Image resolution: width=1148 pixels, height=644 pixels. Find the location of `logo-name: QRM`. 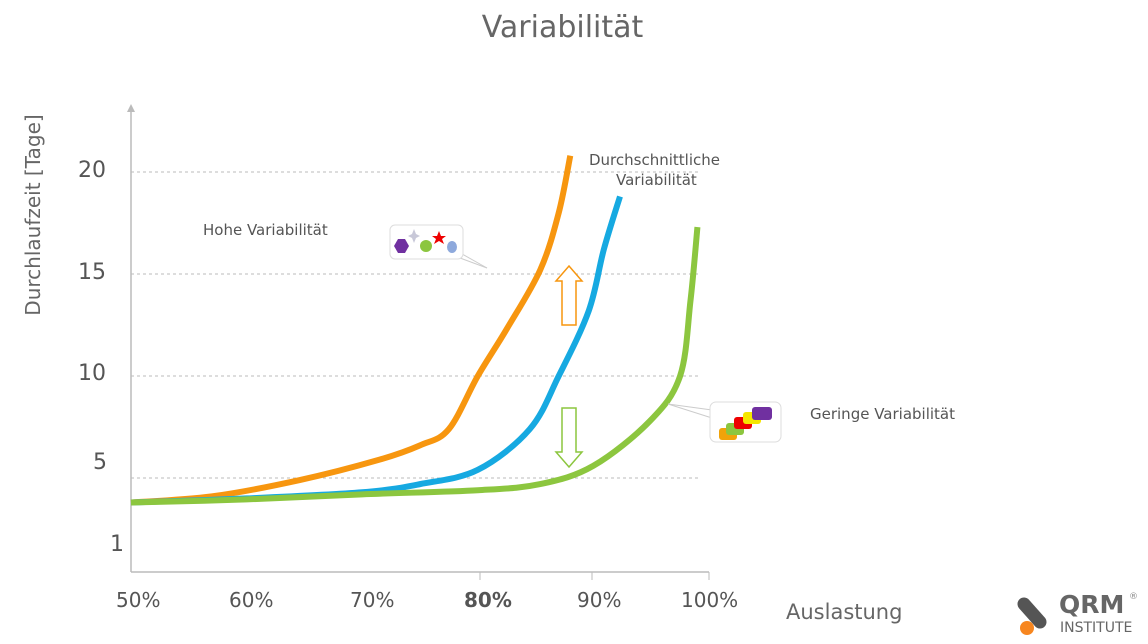

logo-name: QRM is located at coordinates (1092, 604).